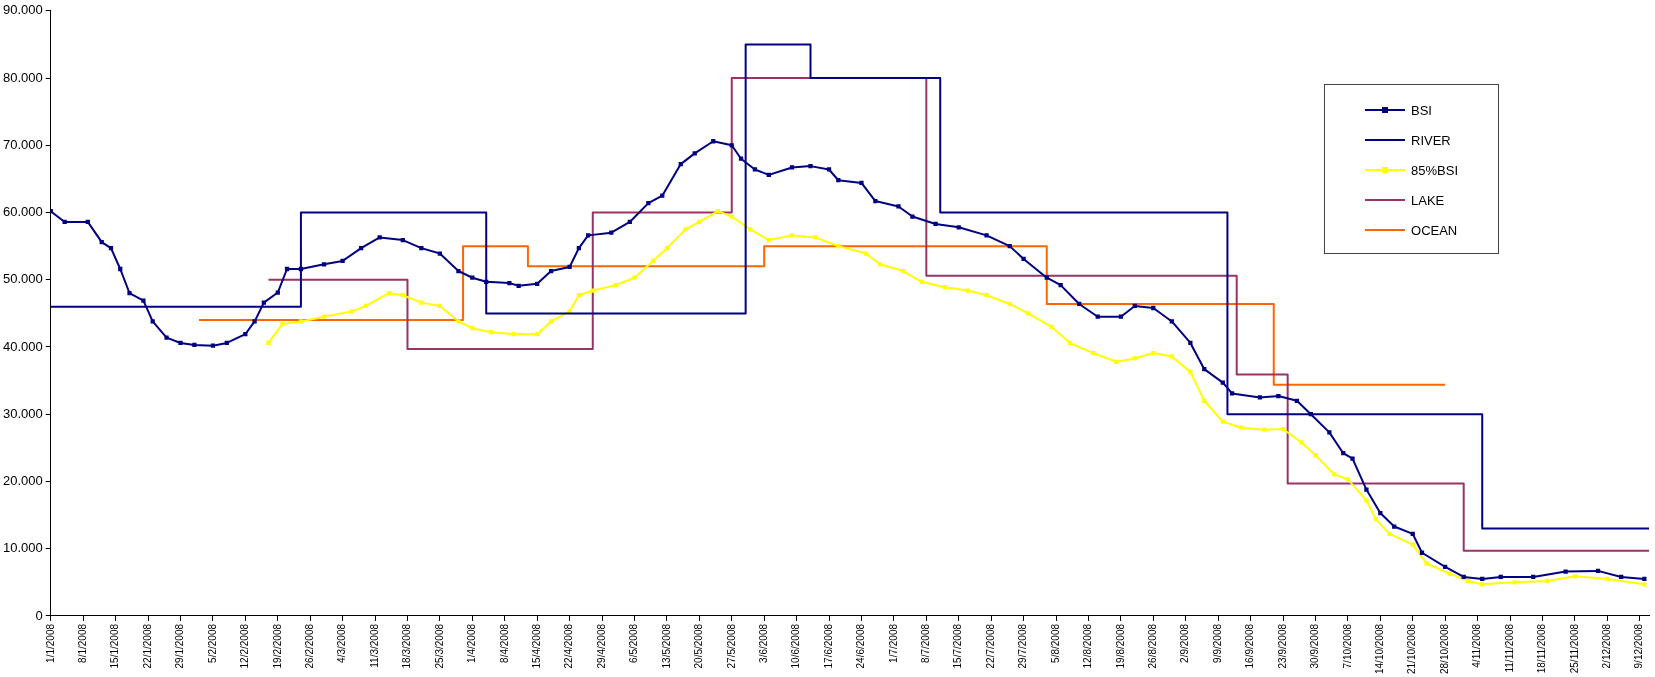 The image size is (1655, 677). What do you see at coordinates (1431, 140) in the screenshot?
I see `legend-label: RIVER` at bounding box center [1431, 140].